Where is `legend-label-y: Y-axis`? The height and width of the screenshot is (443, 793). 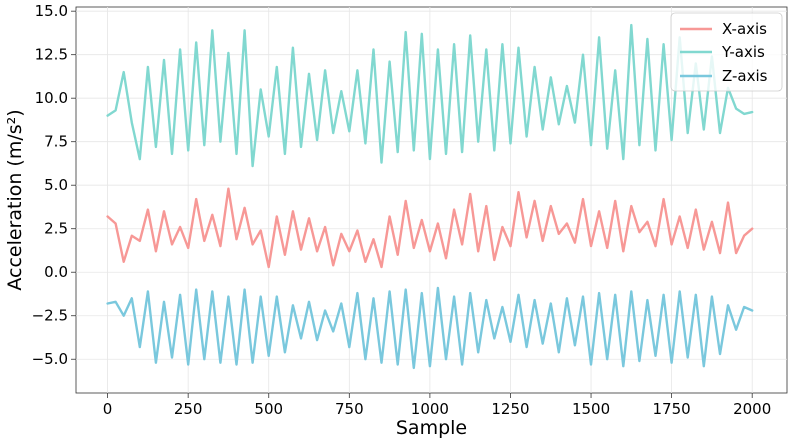 legend-label-y: Y-axis is located at coordinates (743, 52).